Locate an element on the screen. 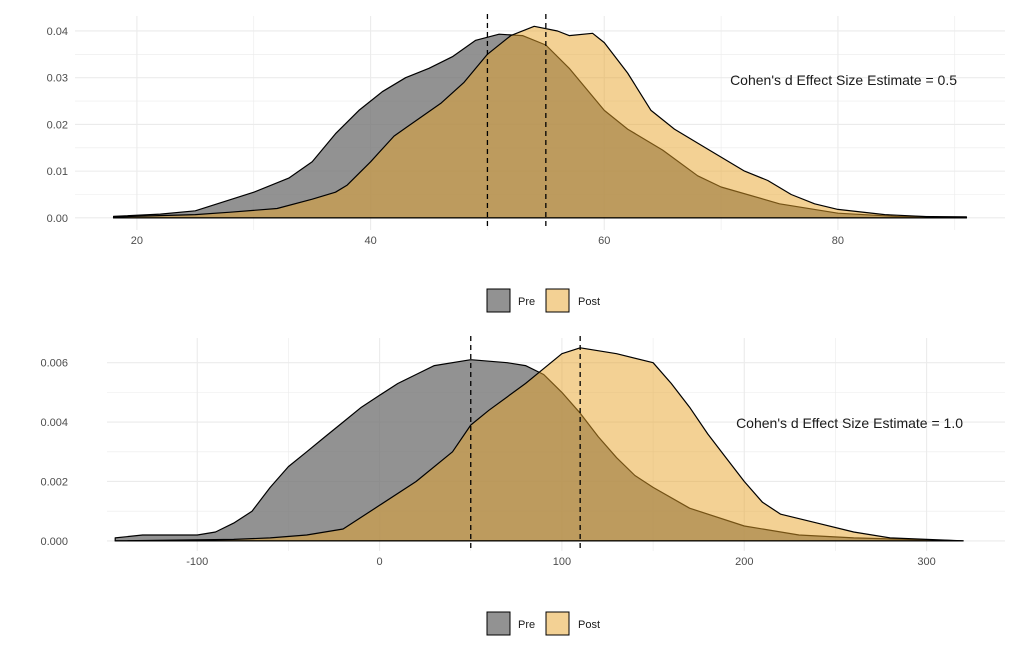  y-tick-label: 0.000 is located at coordinates (54, 542).